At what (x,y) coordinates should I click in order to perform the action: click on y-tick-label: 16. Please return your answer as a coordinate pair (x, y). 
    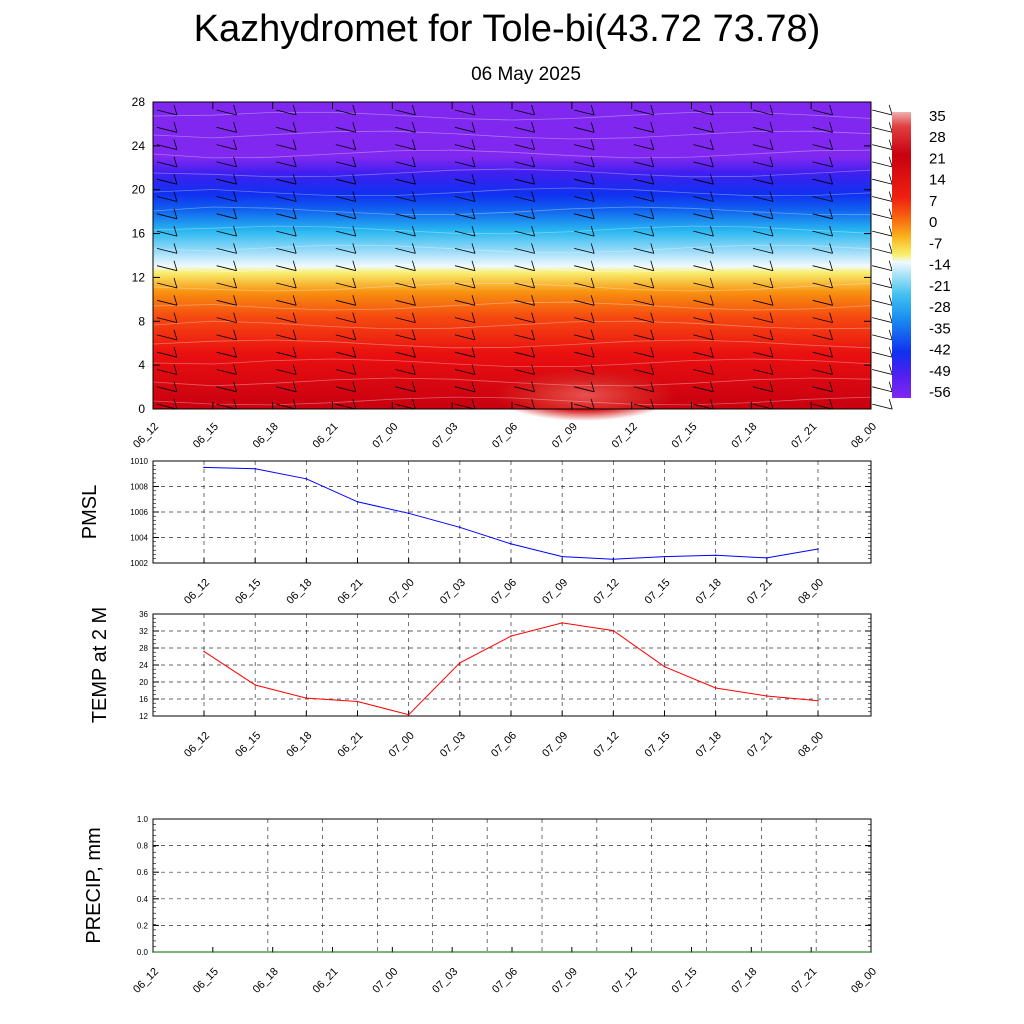
    Looking at the image, I should click on (143, 699).